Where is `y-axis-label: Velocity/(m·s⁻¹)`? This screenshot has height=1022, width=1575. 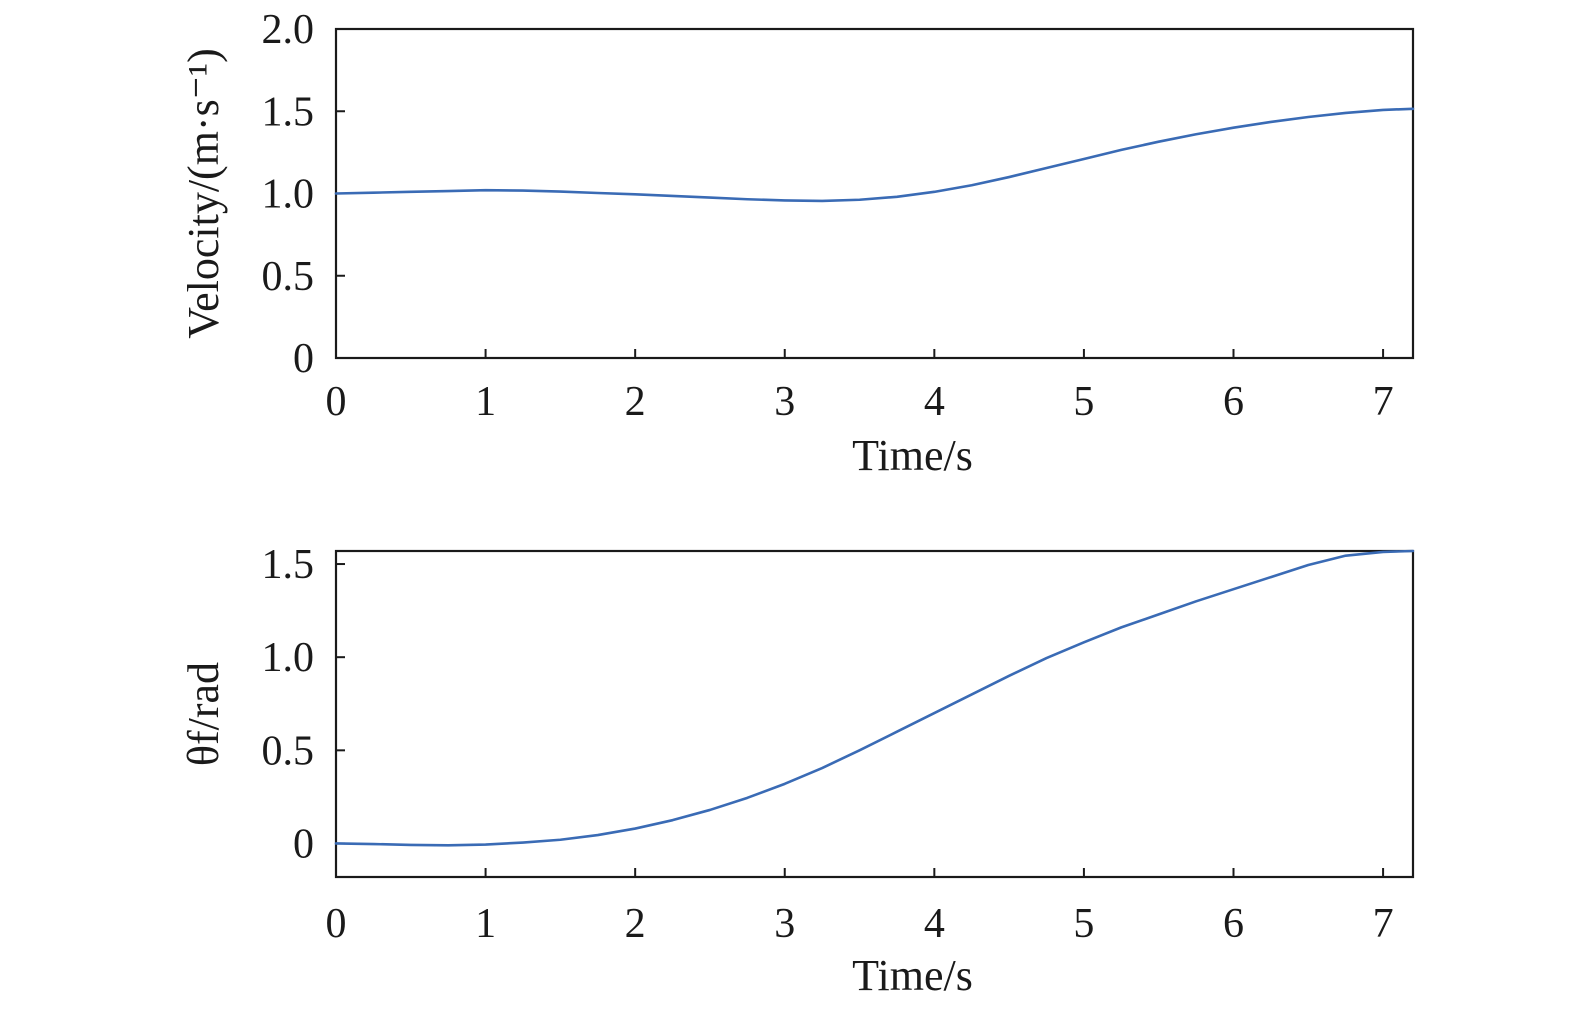 y-axis-label: Velocity/(m·s⁻¹) is located at coordinates (203, 193).